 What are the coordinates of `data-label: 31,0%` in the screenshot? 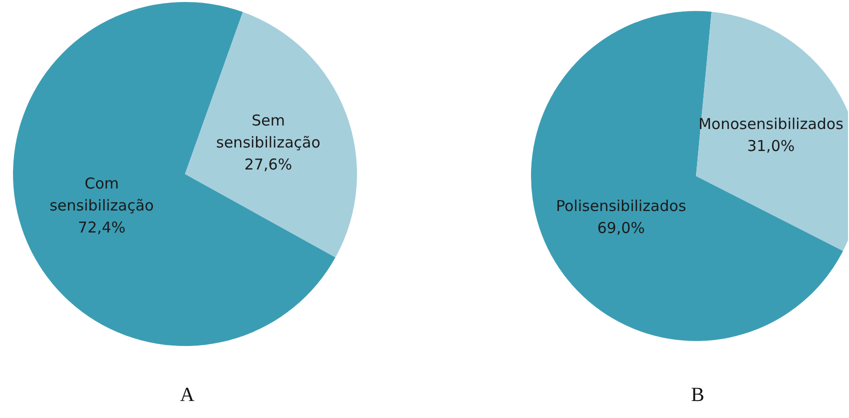 It's located at (771, 145).